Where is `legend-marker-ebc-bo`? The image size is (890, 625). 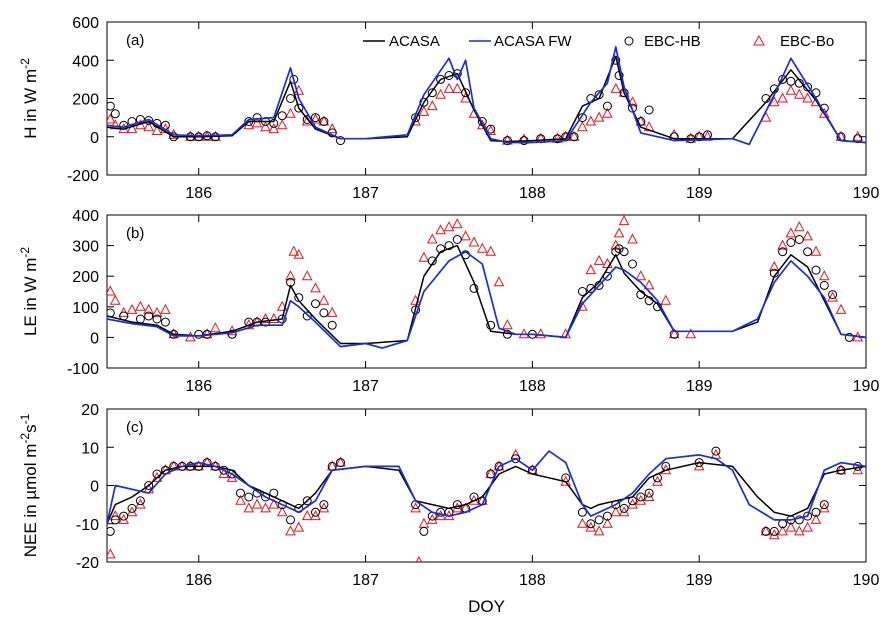
legend-marker-ebc-bo is located at coordinates (759, 40).